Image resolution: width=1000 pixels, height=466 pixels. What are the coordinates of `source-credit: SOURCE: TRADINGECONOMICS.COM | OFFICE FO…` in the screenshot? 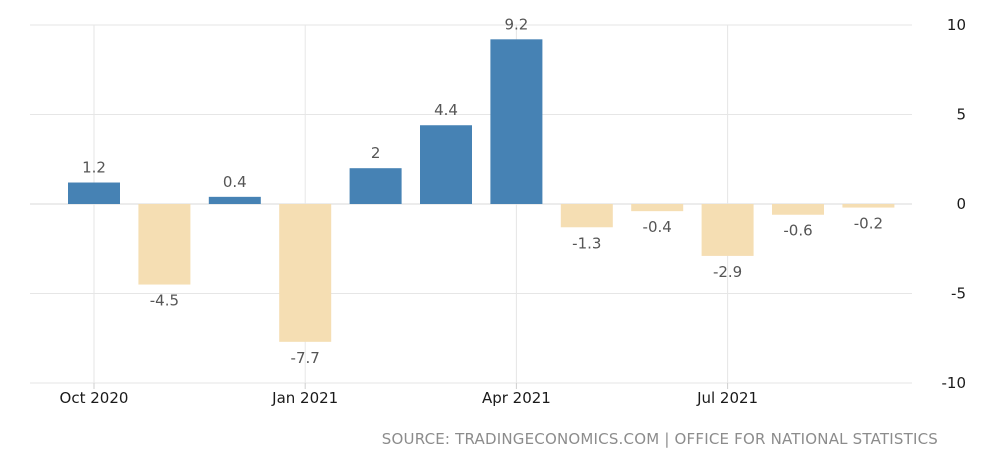 It's located at (659, 439).